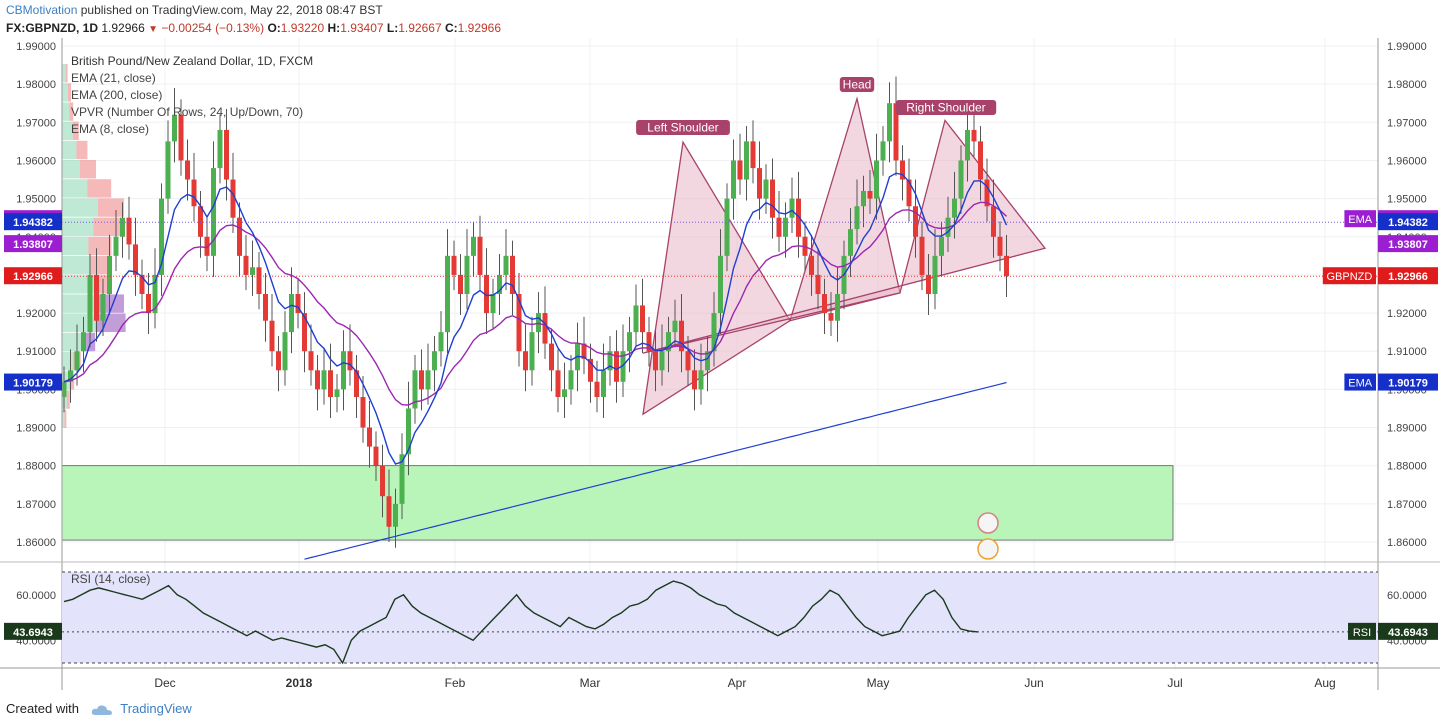 The width and height of the screenshot is (1440, 727). I want to click on price-tick-label: 1.98000, so click(1407, 85).